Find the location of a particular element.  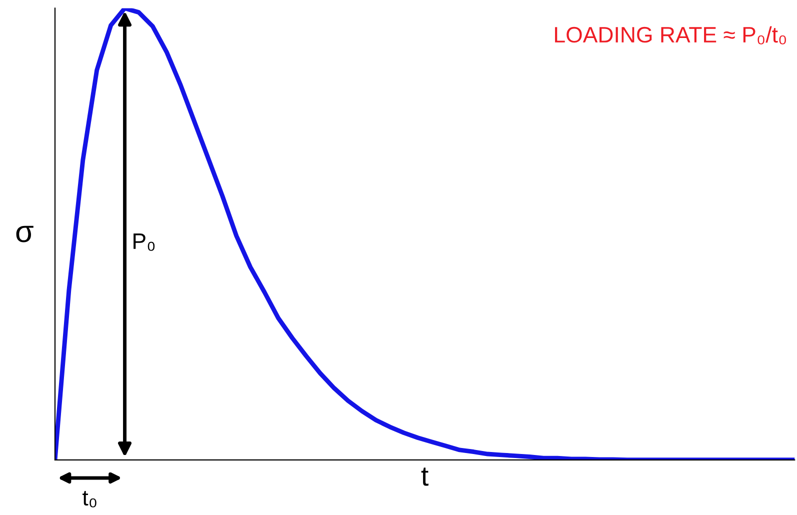

x-axis-title: t is located at coordinates (424, 477).